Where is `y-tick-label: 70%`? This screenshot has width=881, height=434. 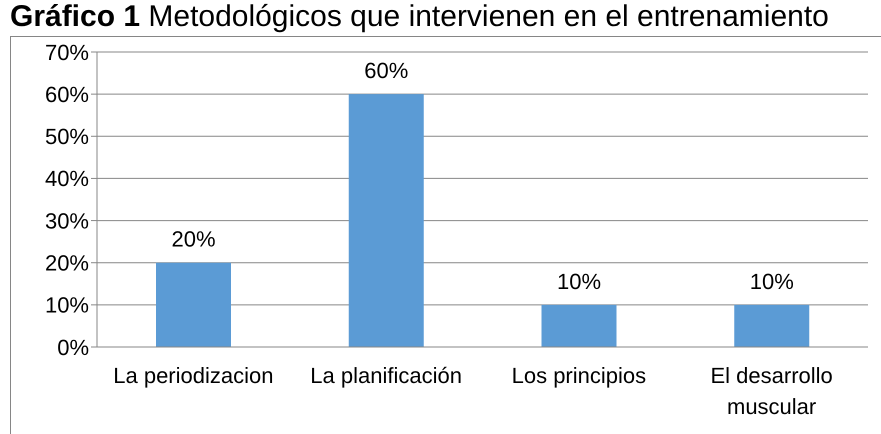 y-tick-label: 70% is located at coordinates (66, 52).